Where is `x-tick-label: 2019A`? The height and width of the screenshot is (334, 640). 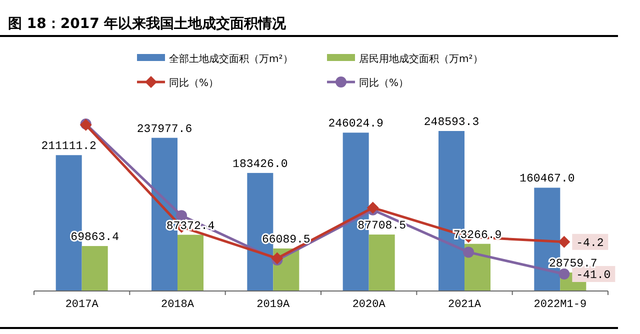 x-tick-label: 2019A is located at coordinates (273, 305).